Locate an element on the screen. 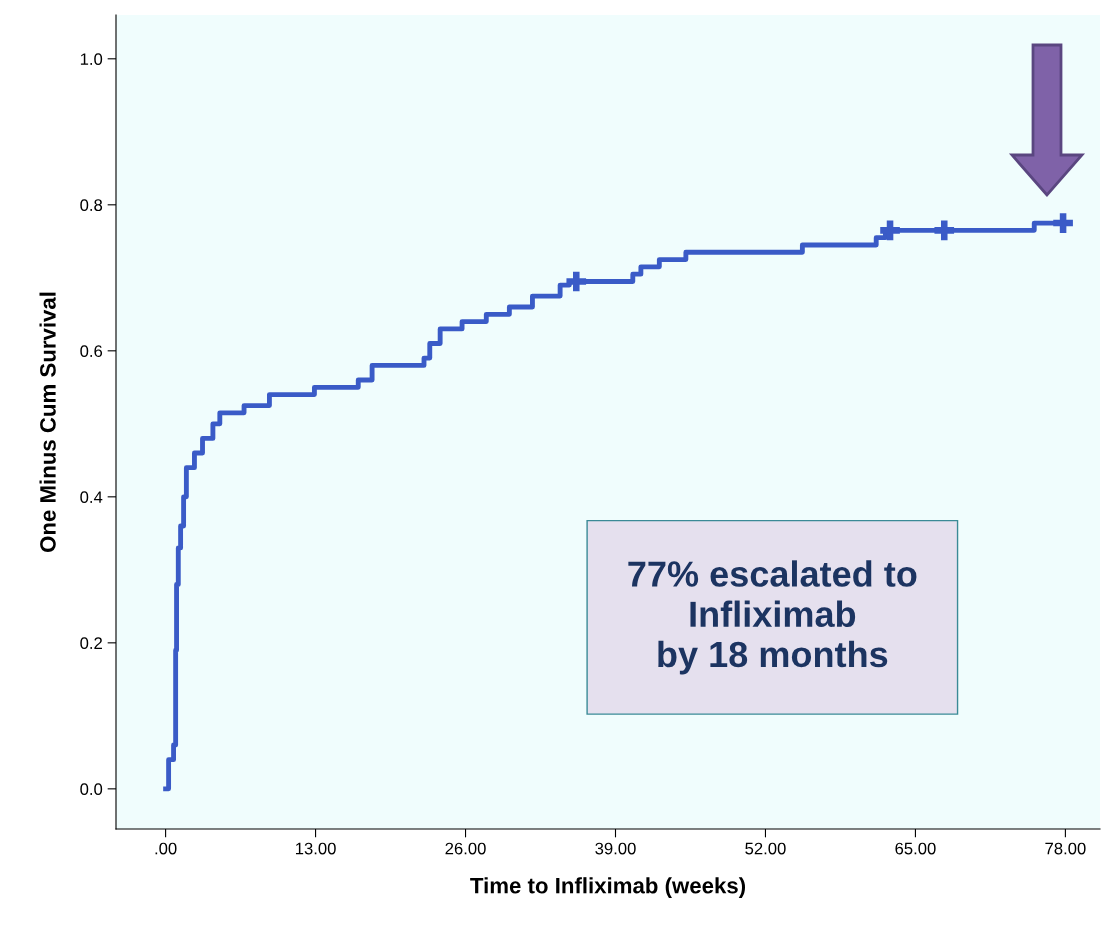 This screenshot has height=933, width=1105. y-tick-label: 0.0 is located at coordinates (91, 789).